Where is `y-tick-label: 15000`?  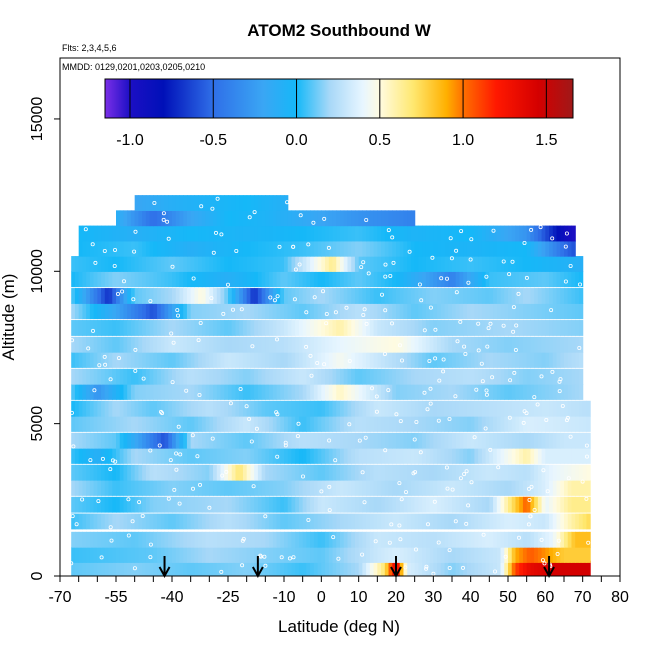
y-tick-label: 15000 is located at coordinates (37, 119).